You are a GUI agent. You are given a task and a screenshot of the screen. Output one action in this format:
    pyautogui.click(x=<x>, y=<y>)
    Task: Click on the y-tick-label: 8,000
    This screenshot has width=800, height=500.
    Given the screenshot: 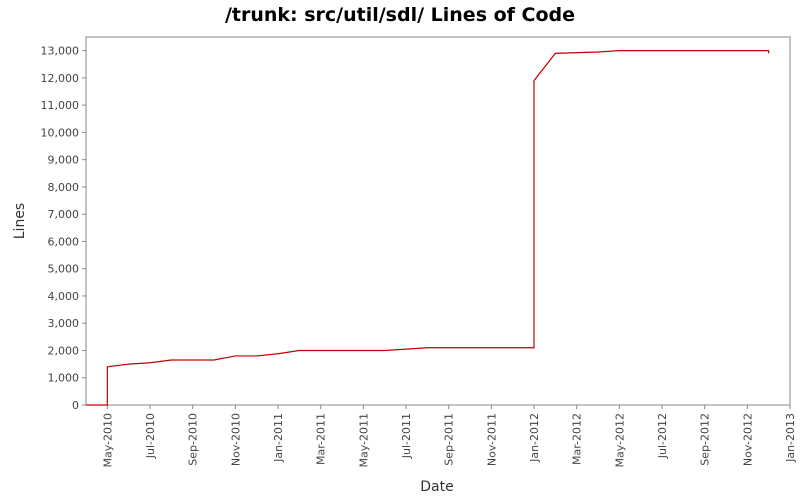 What is the action you would take?
    pyautogui.click(x=64, y=187)
    